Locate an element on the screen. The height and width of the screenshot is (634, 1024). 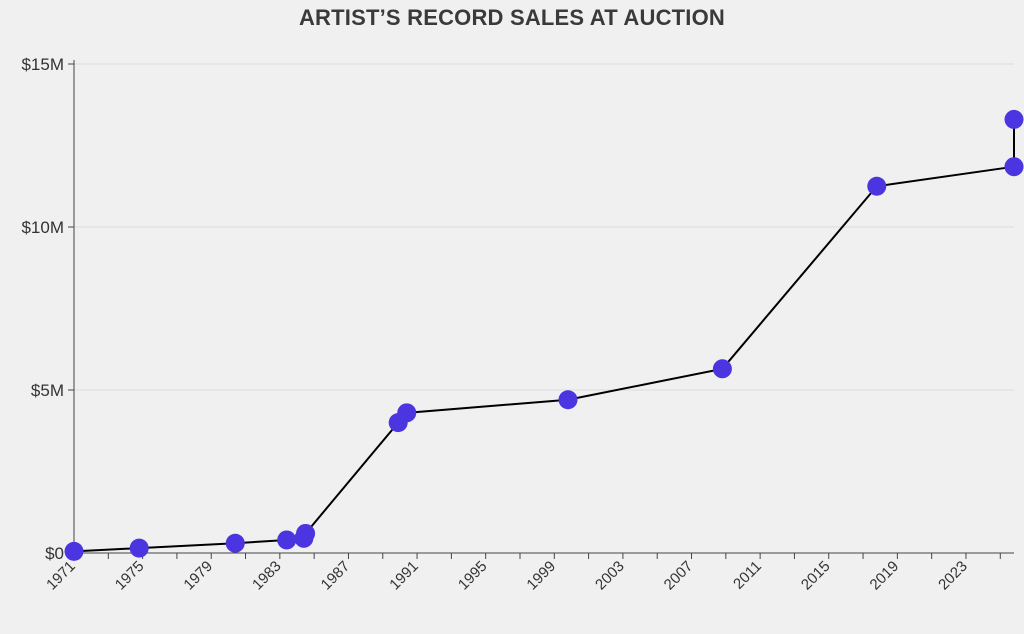
x-tick-label: 2023 is located at coordinates (953, 576).